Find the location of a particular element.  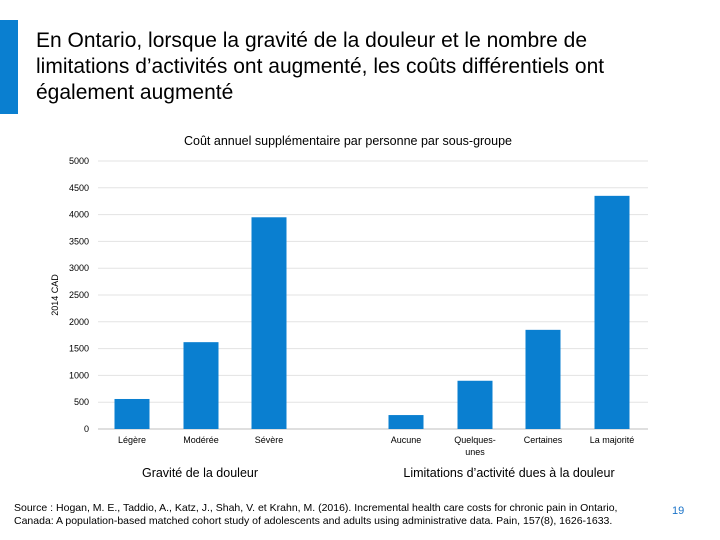

x-tick-label: Légère is located at coordinates (132, 440).